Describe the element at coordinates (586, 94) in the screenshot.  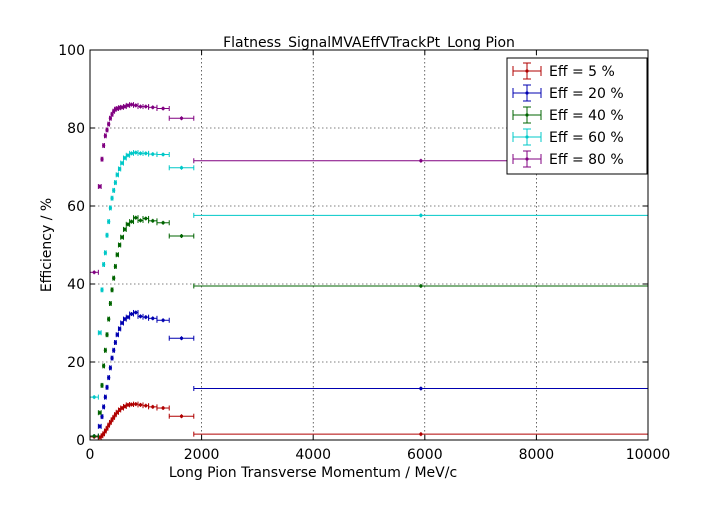
I see `legend-label: Eff = 20 %` at that location.